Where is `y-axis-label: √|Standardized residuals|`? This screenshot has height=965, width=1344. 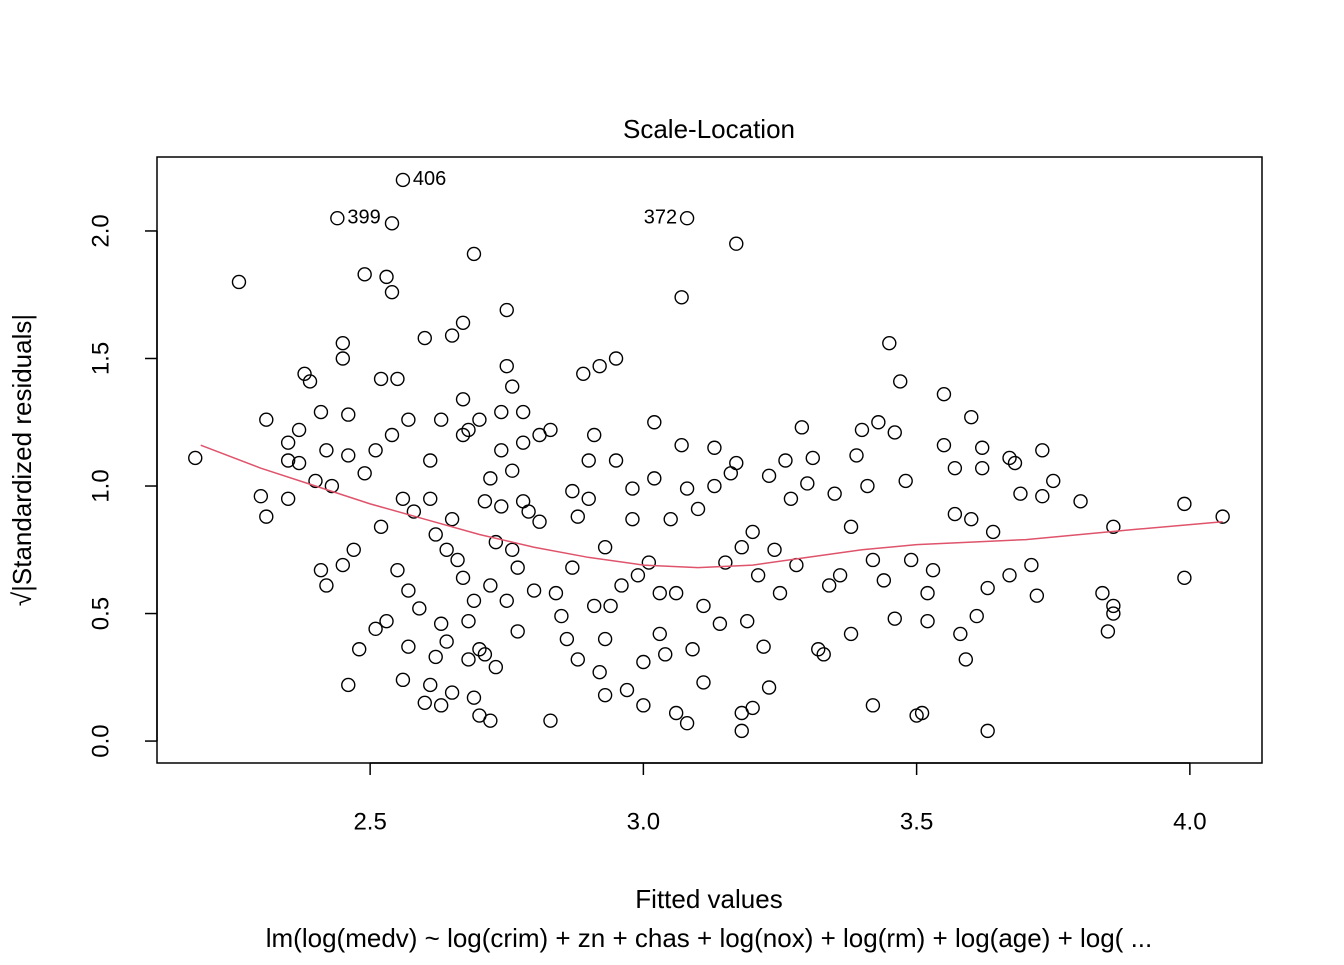 y-axis-label: √|Standardized residuals| is located at coordinates (22, 460).